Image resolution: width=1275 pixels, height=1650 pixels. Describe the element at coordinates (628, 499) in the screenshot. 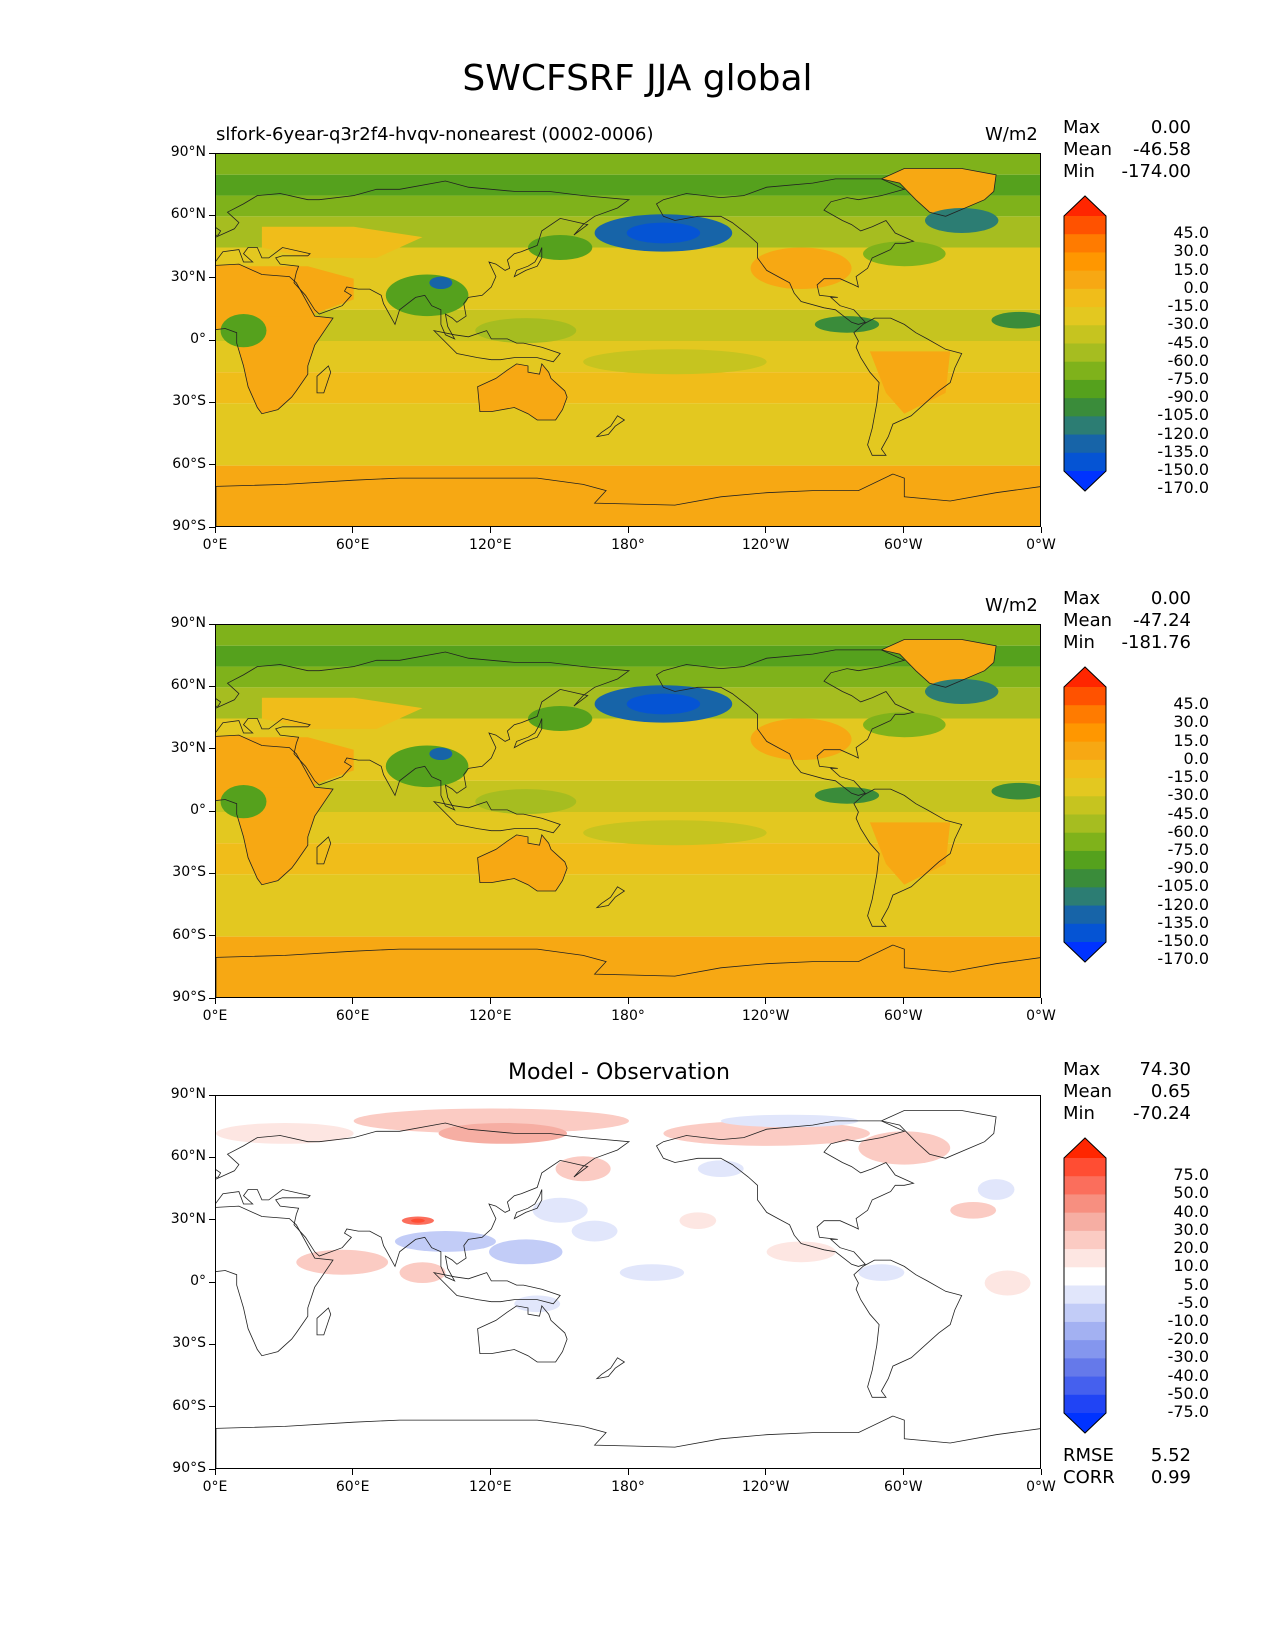

I see `coastline-antarctica` at that location.